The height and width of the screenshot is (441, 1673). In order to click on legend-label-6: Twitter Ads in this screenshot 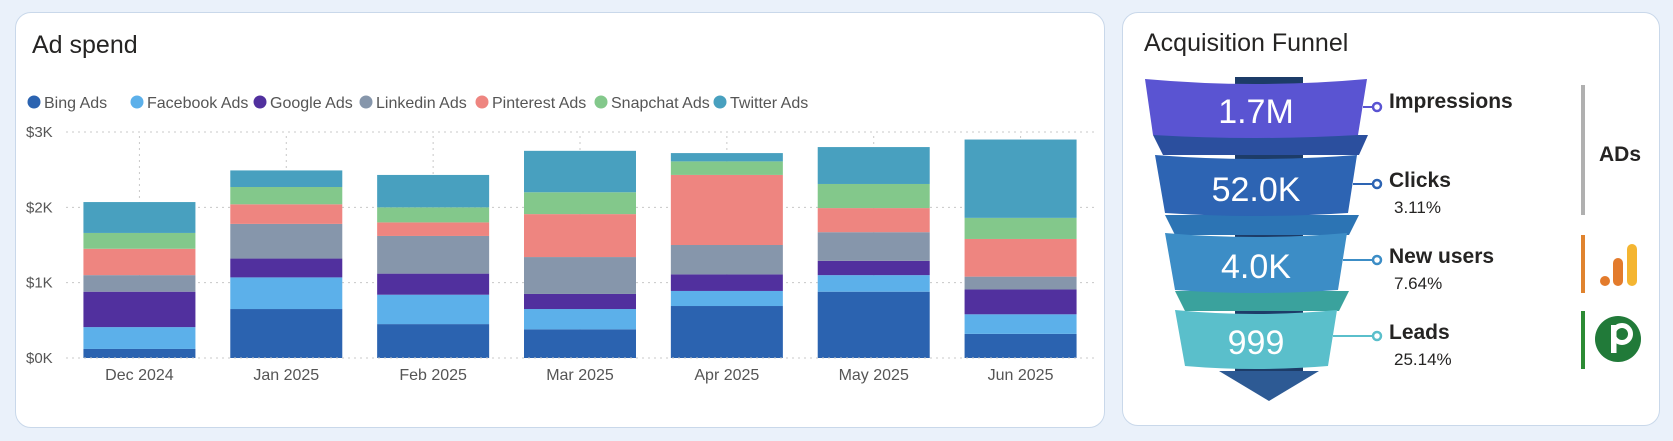, I will do `click(769, 103)`.